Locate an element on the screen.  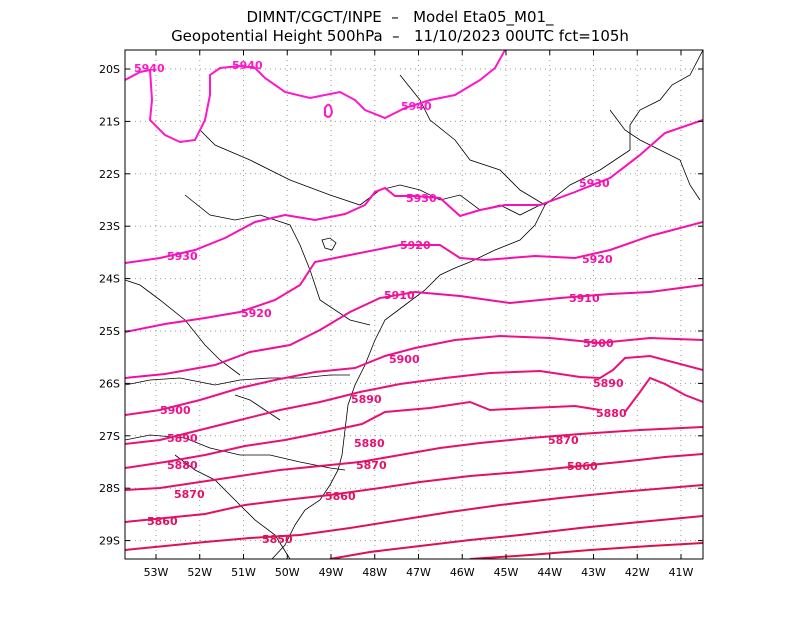
label-5930-c: 5930 is located at coordinates (594, 183).